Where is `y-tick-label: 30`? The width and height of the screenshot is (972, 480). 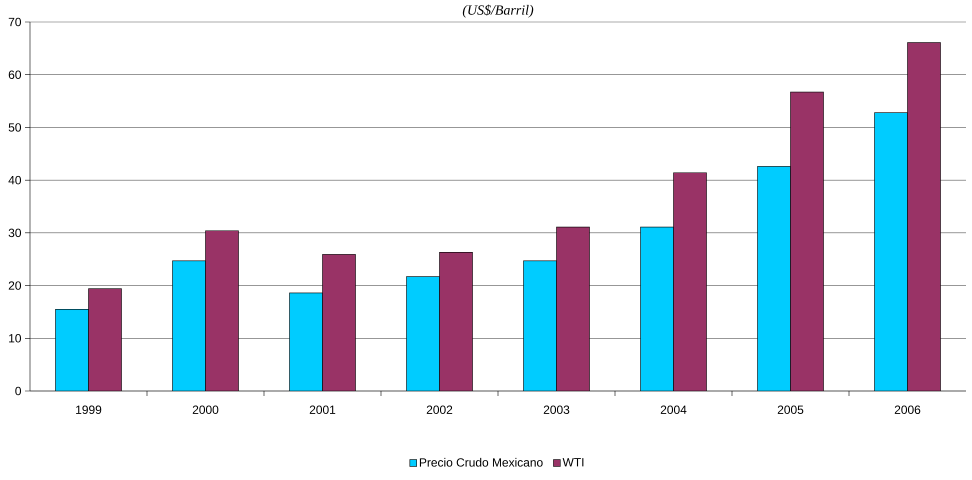 y-tick-label: 30 is located at coordinates (15, 233).